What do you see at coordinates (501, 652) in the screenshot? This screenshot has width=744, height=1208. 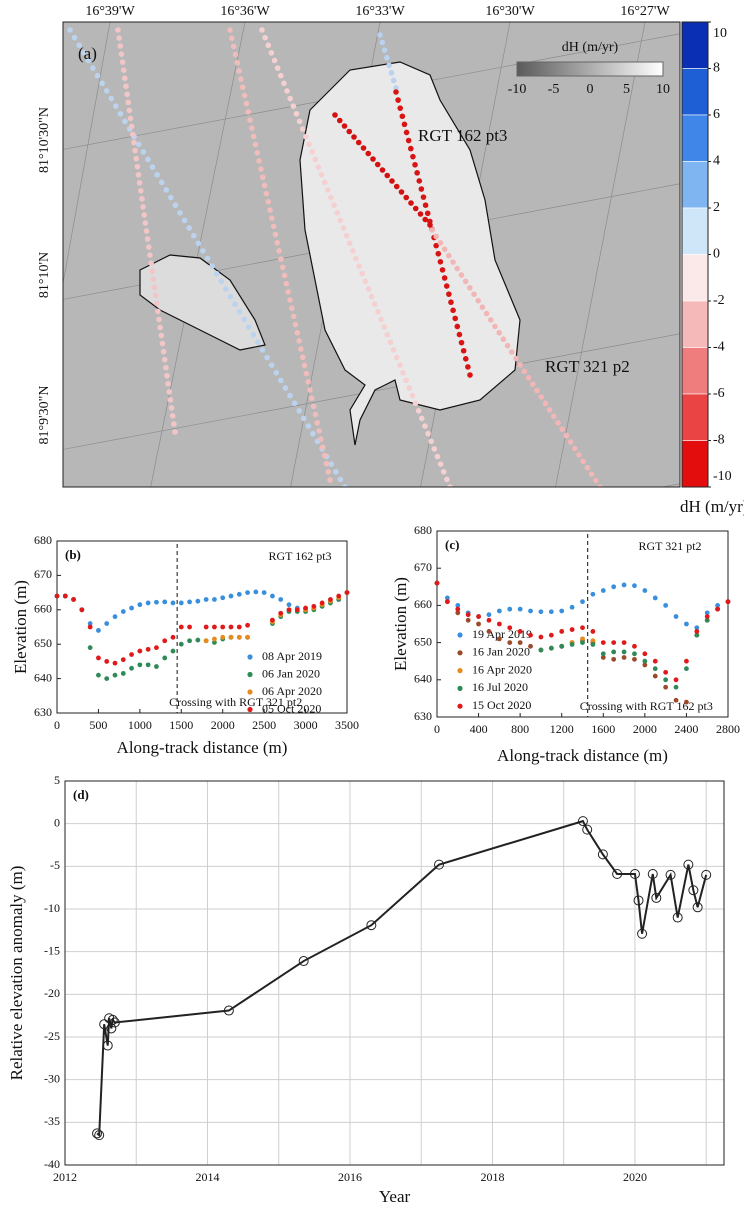 I see `legend-label: 16 Jan 2020` at bounding box center [501, 652].